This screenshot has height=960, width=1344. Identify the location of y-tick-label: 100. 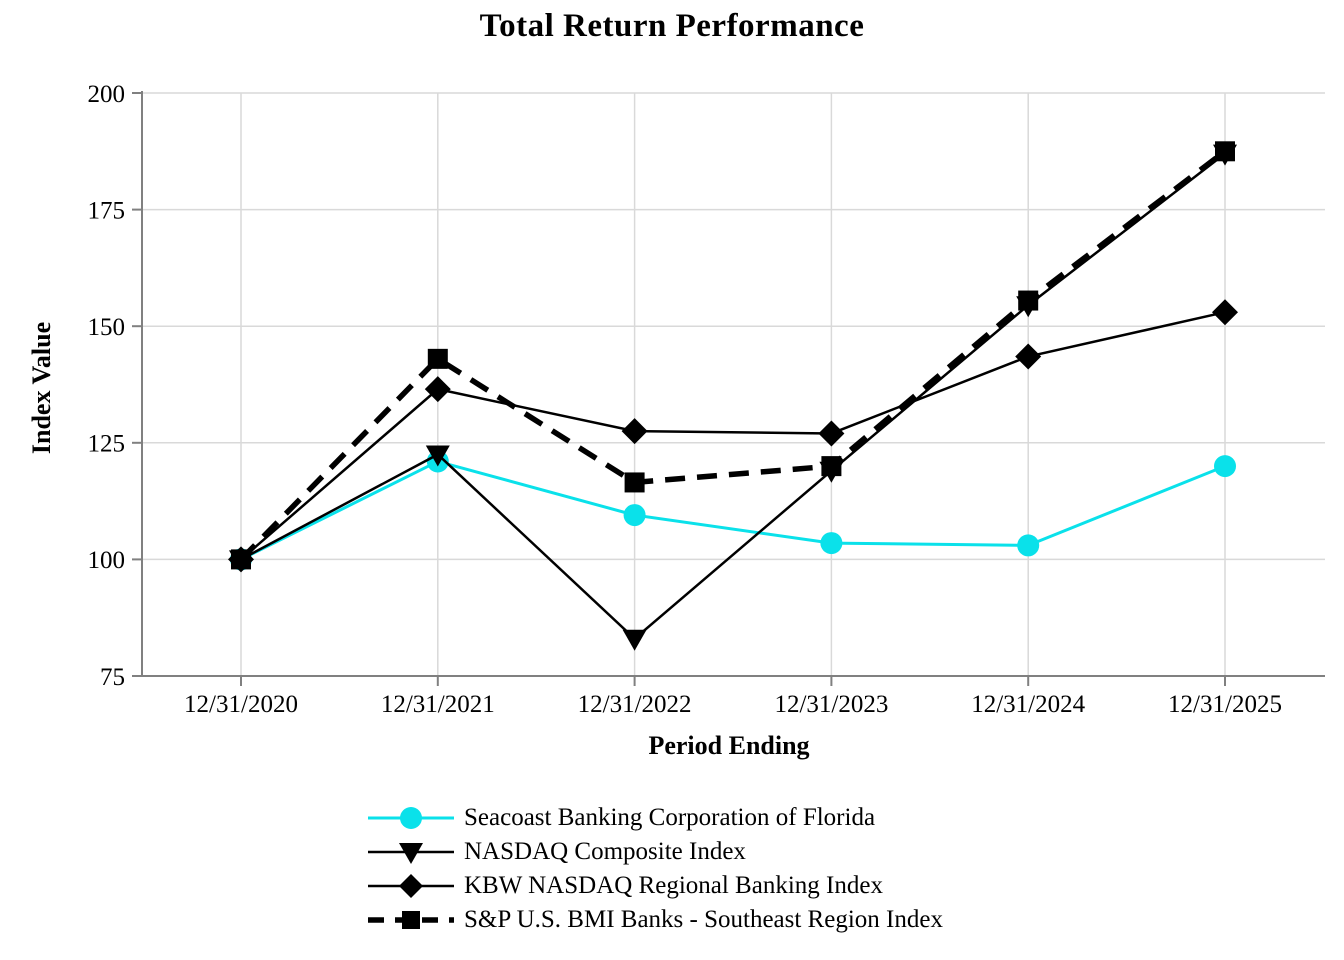
(107, 560).